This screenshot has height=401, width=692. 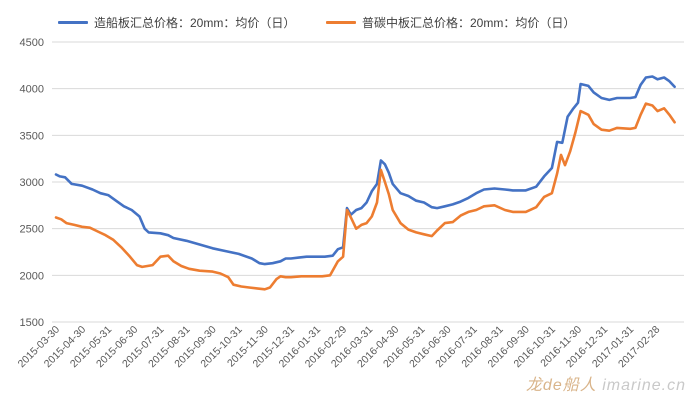 What do you see at coordinates (32, 323) in the screenshot?
I see `y-tick-label: 1500` at bounding box center [32, 323].